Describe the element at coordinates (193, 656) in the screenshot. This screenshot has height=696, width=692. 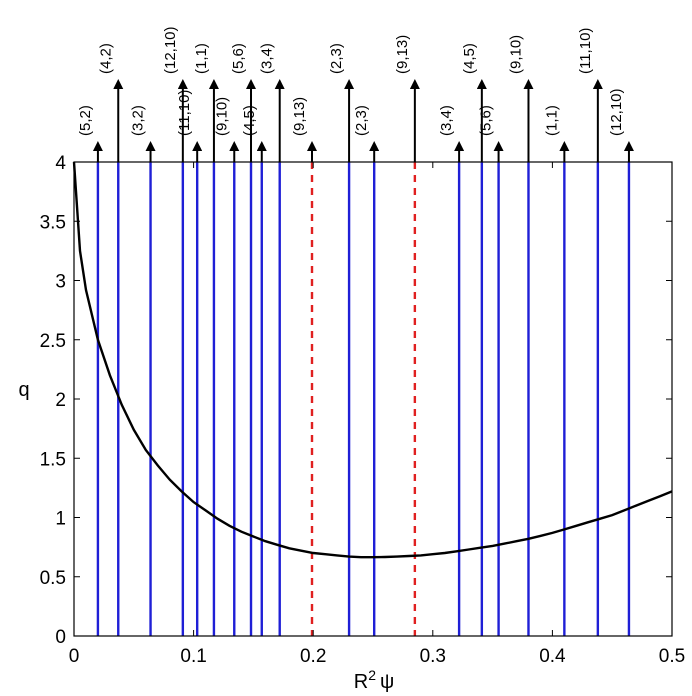
I see `x-tick-label: 0.1` at that location.